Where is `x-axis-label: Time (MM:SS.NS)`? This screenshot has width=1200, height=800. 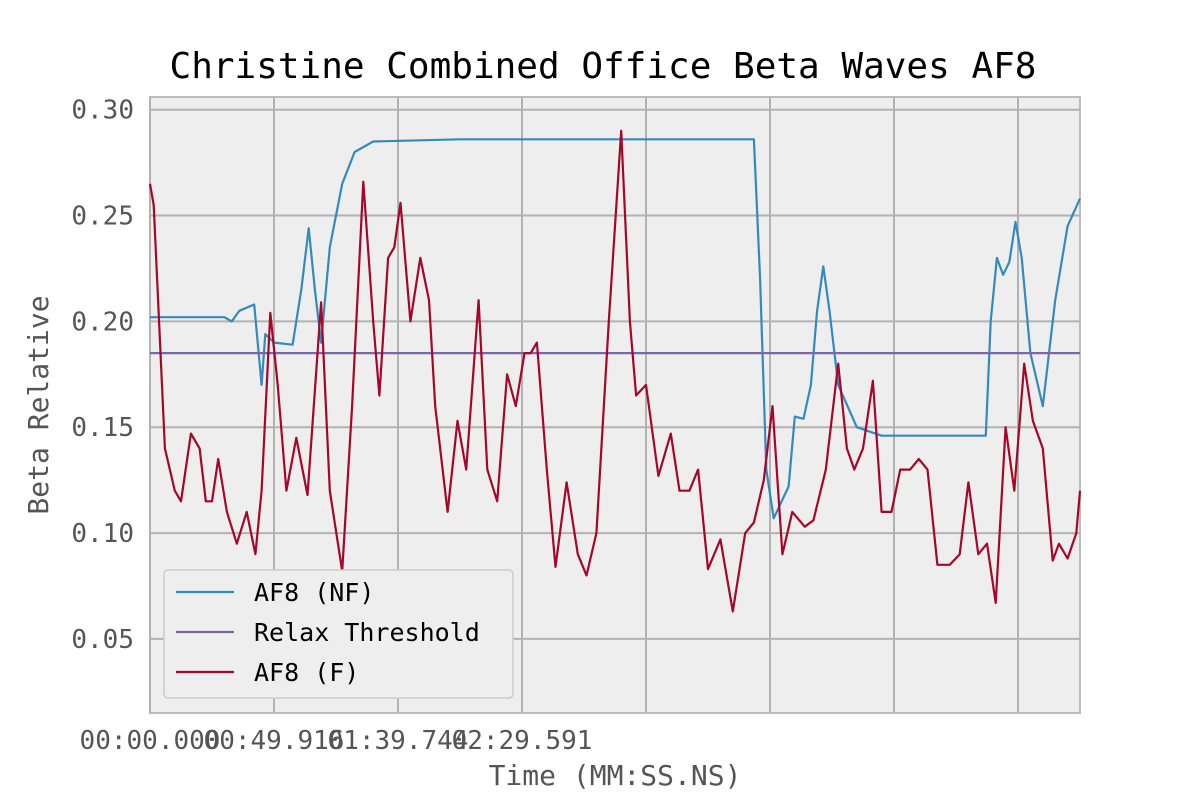 x-axis-label: Time (MM:SS.NS) is located at coordinates (615, 775).